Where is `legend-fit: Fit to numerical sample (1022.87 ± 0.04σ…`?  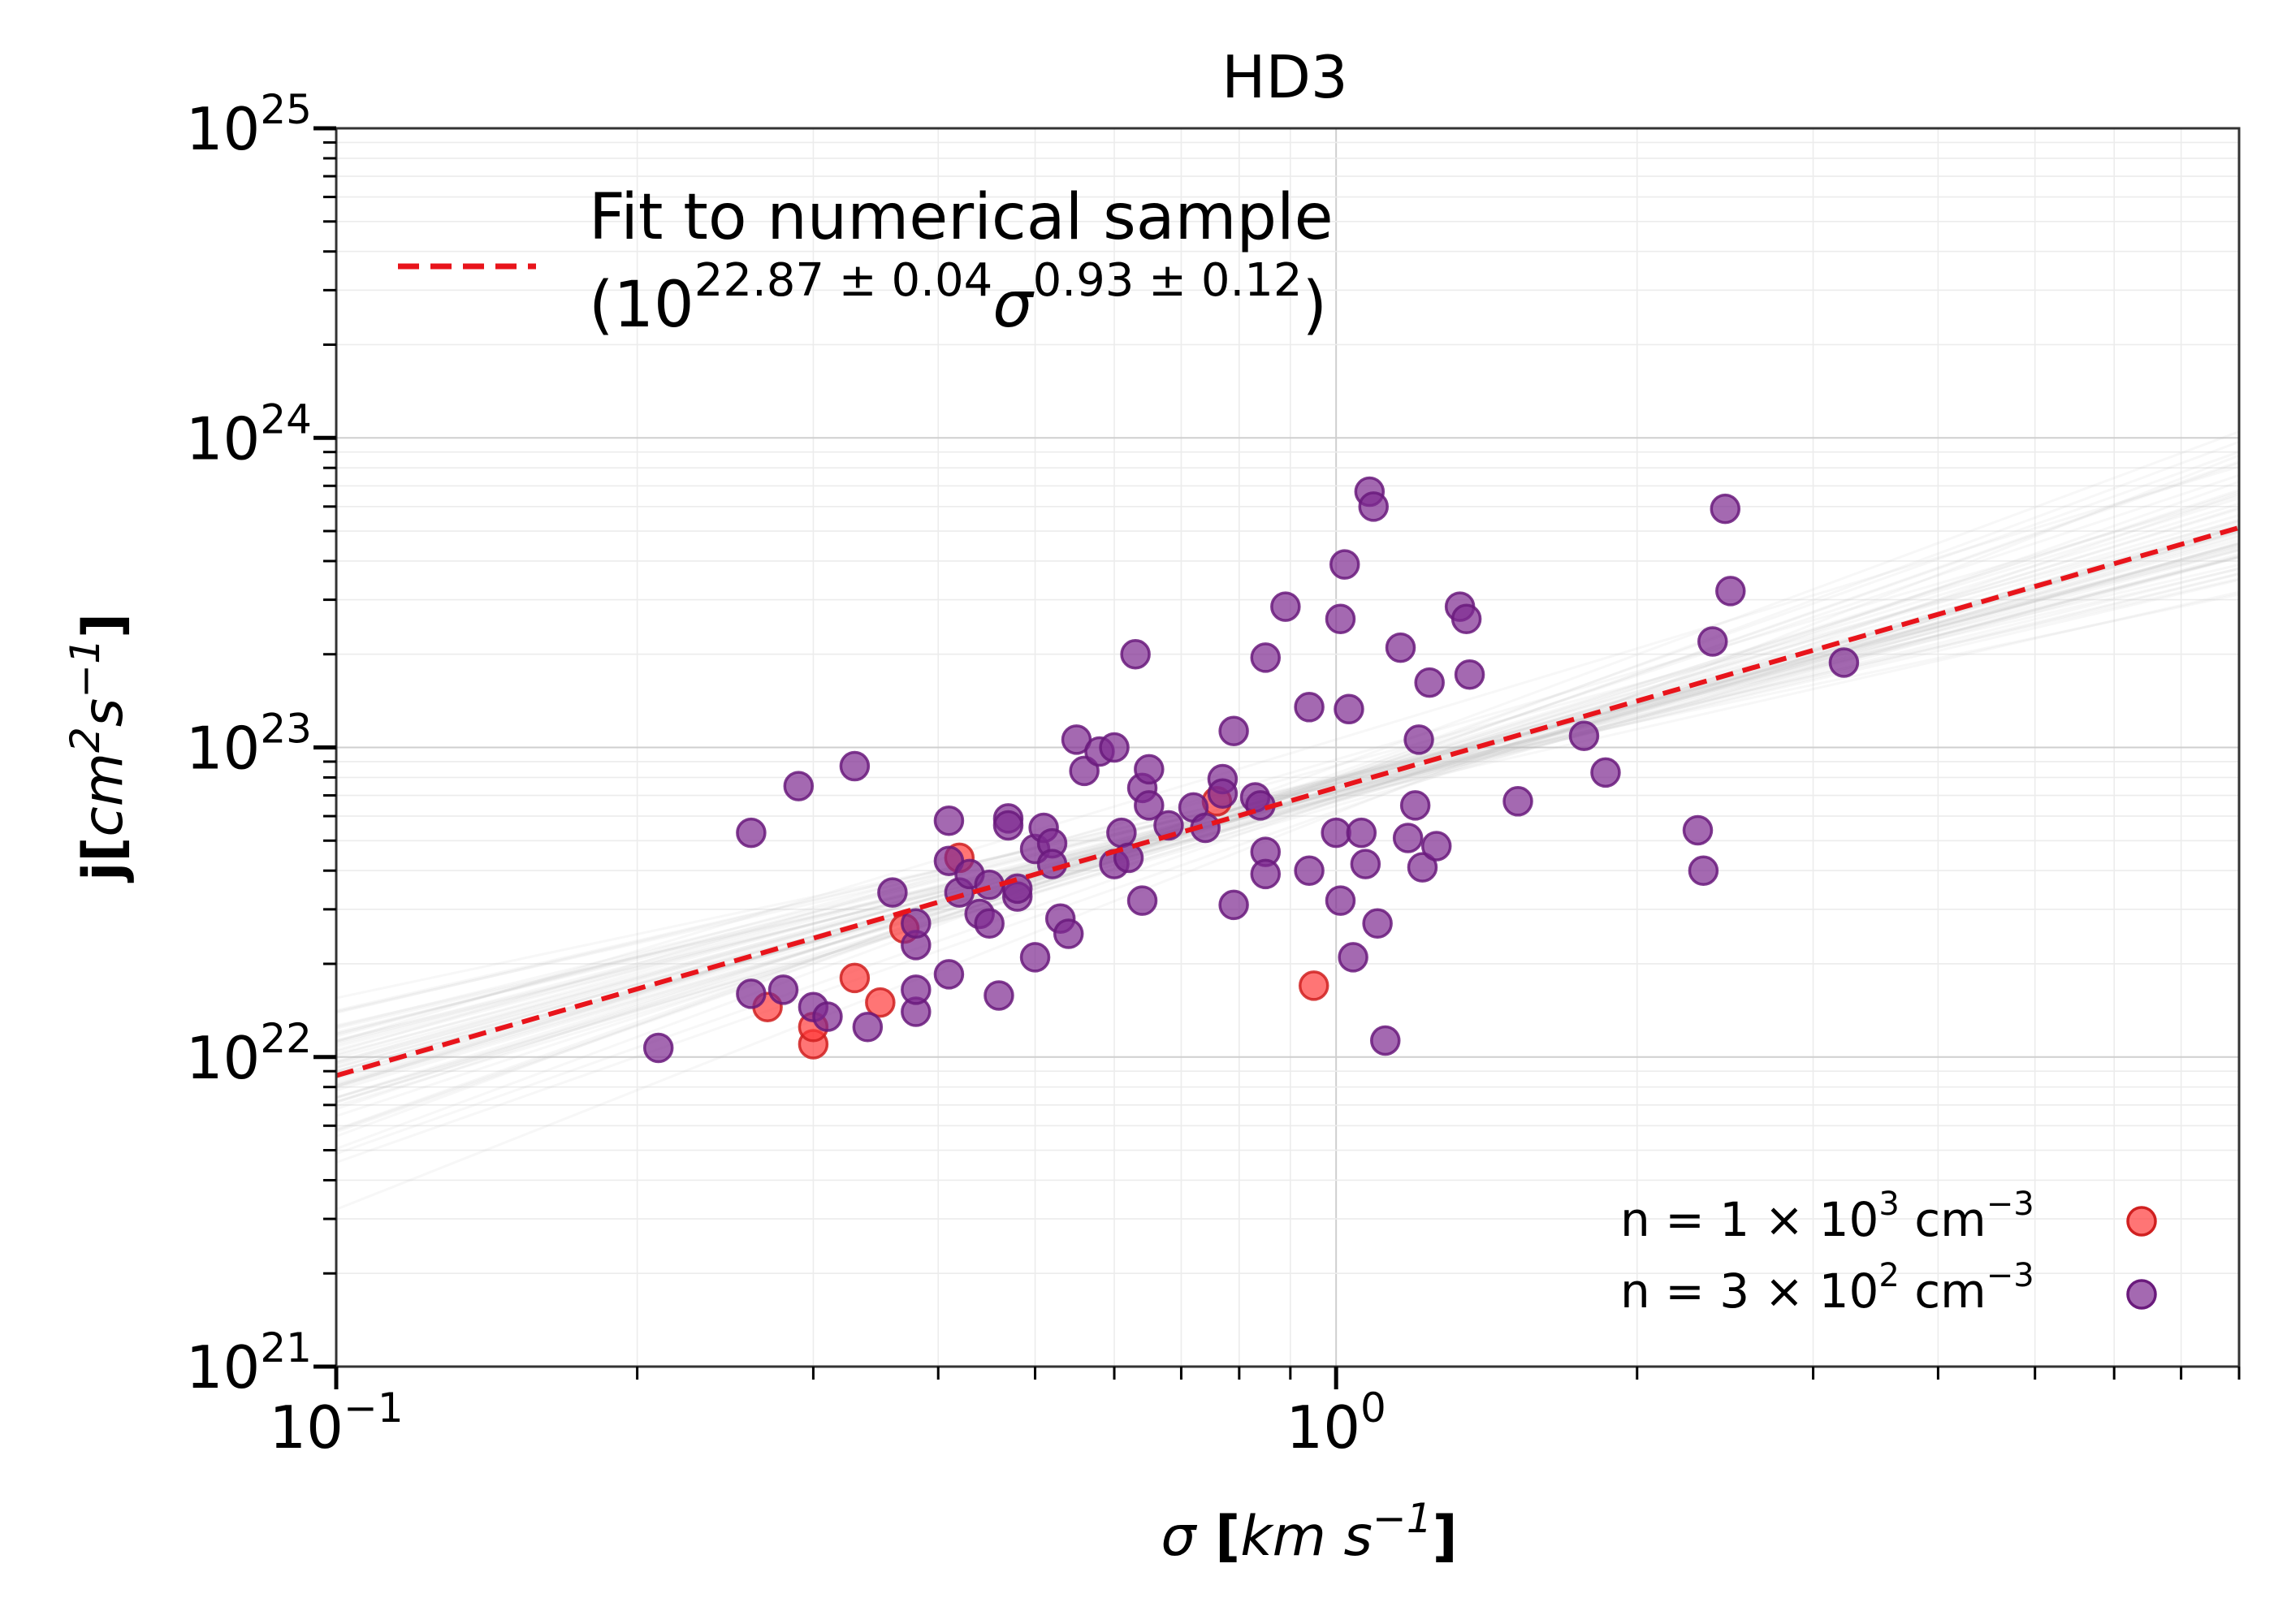
legend-fit: Fit to numerical sample (1022.87 ± 0.04σ… is located at coordinates (866, 261).